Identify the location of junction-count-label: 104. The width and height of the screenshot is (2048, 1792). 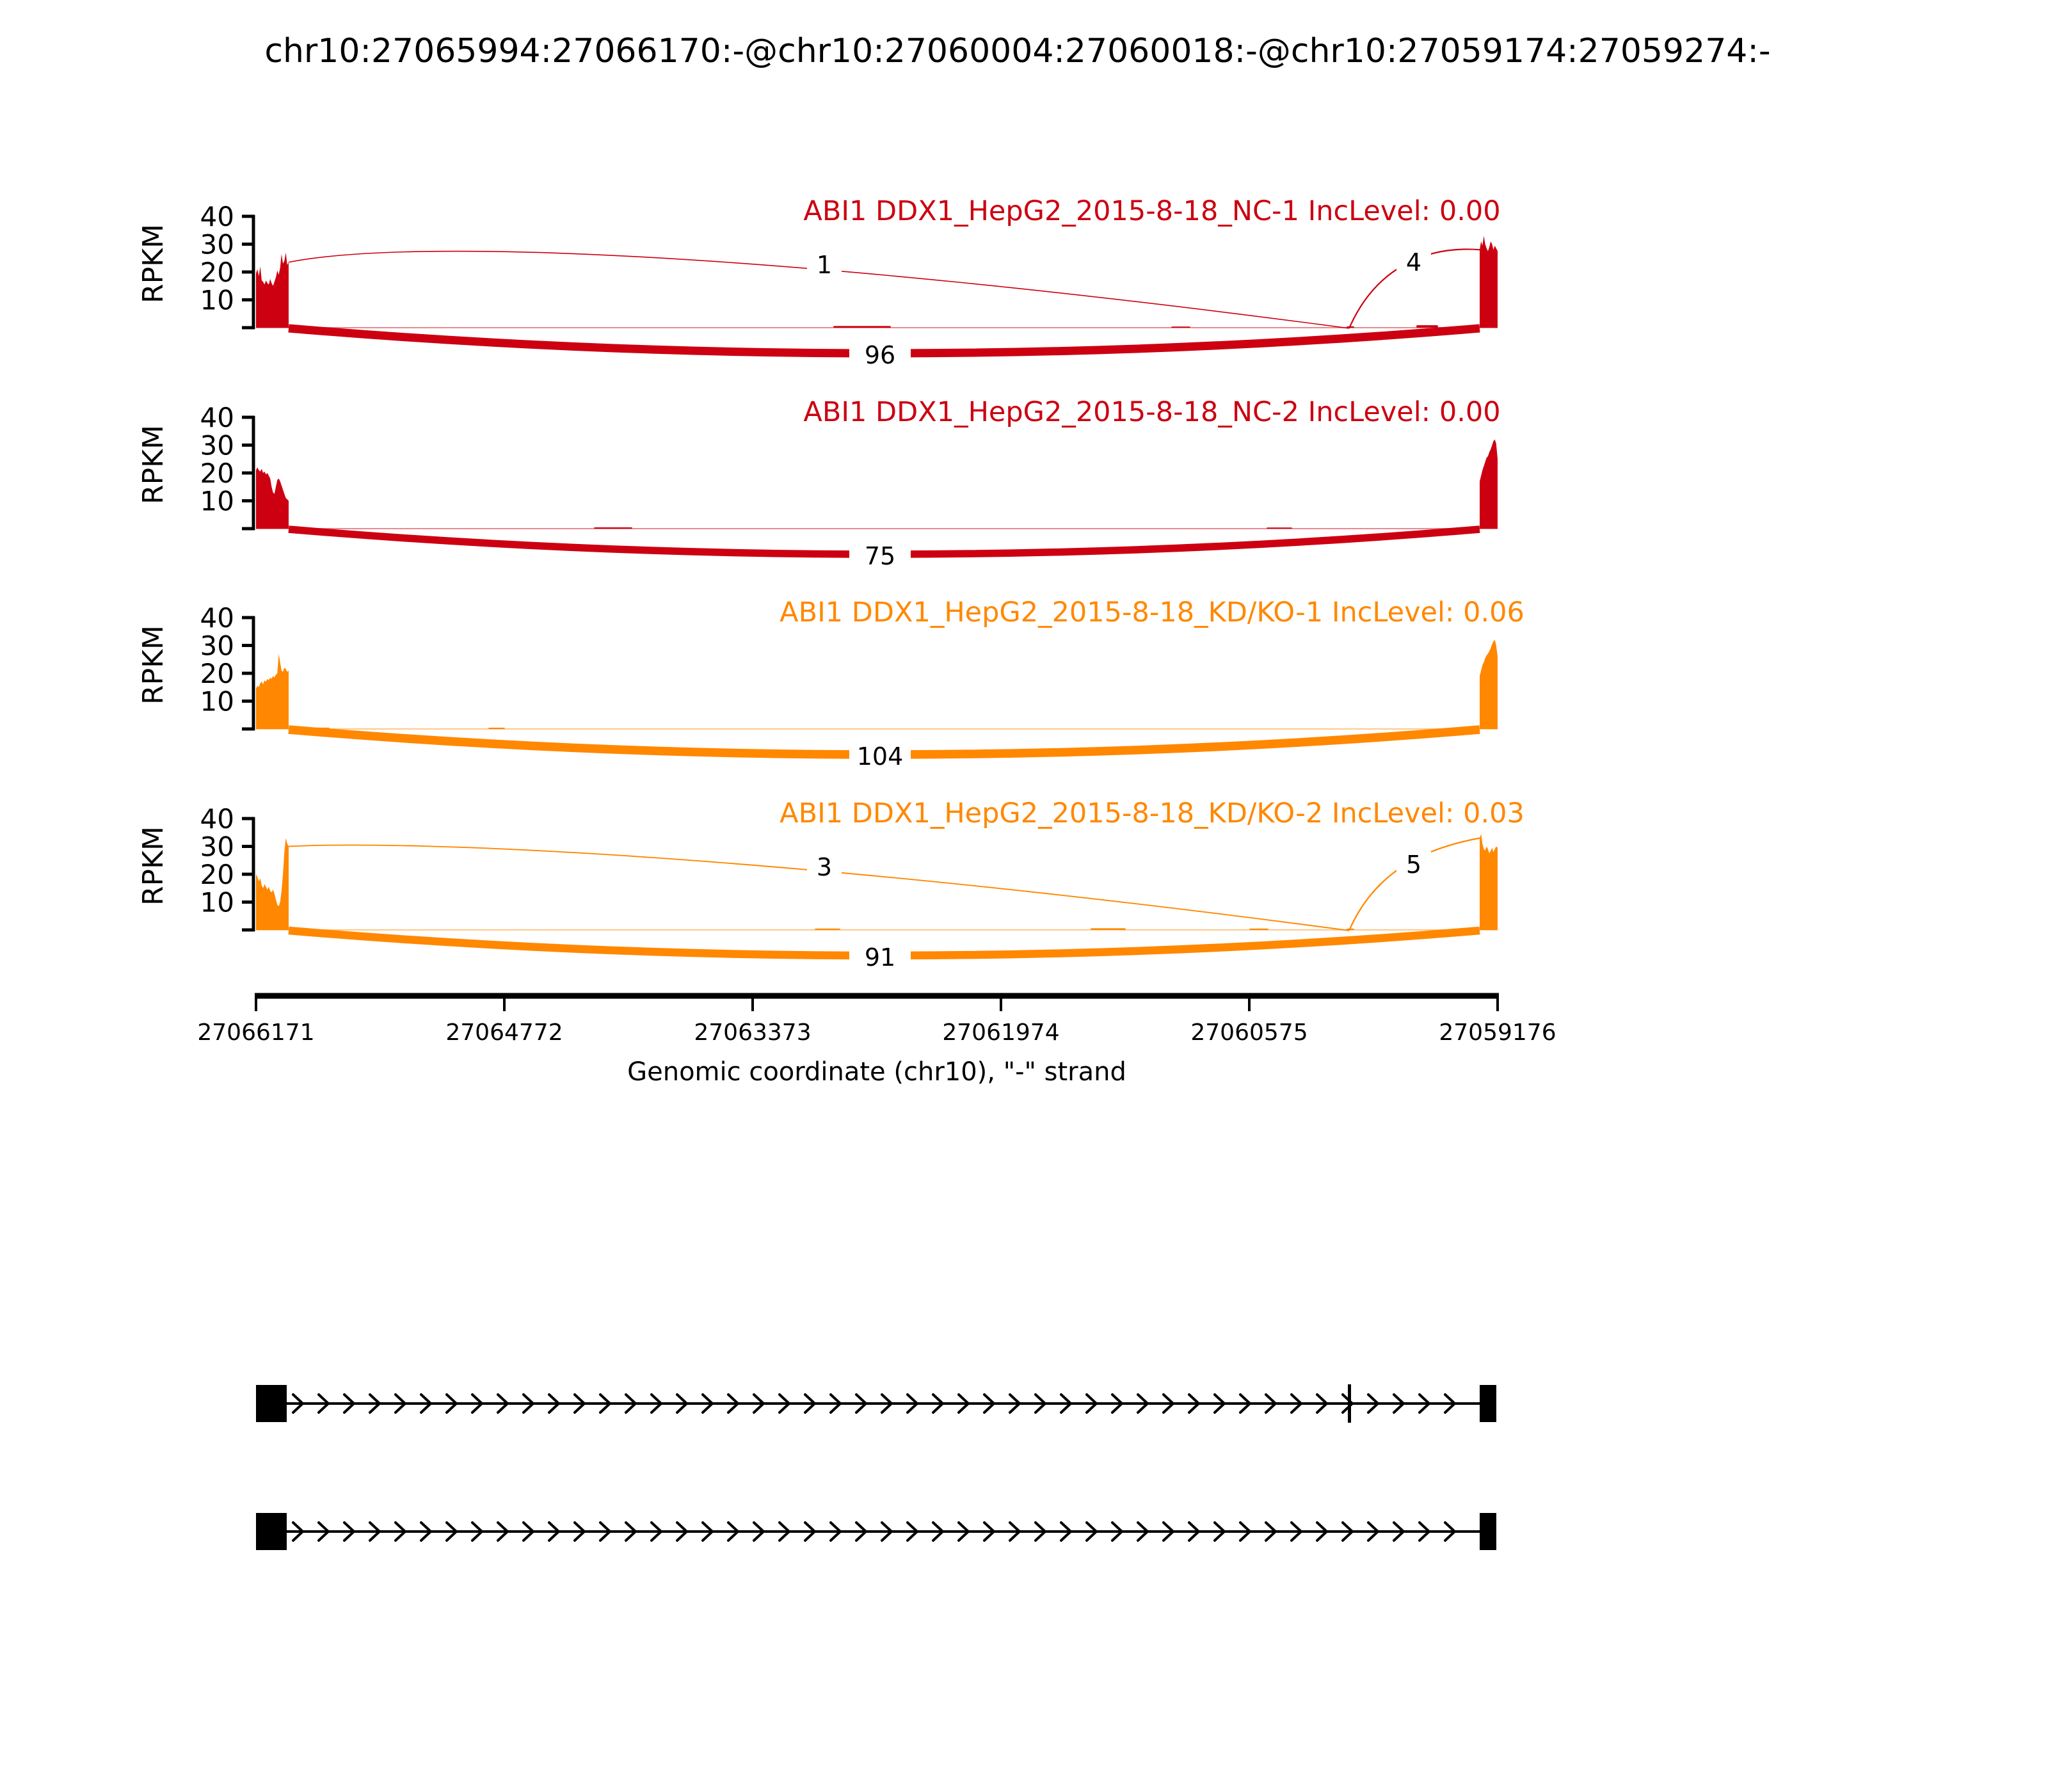
(880, 756).